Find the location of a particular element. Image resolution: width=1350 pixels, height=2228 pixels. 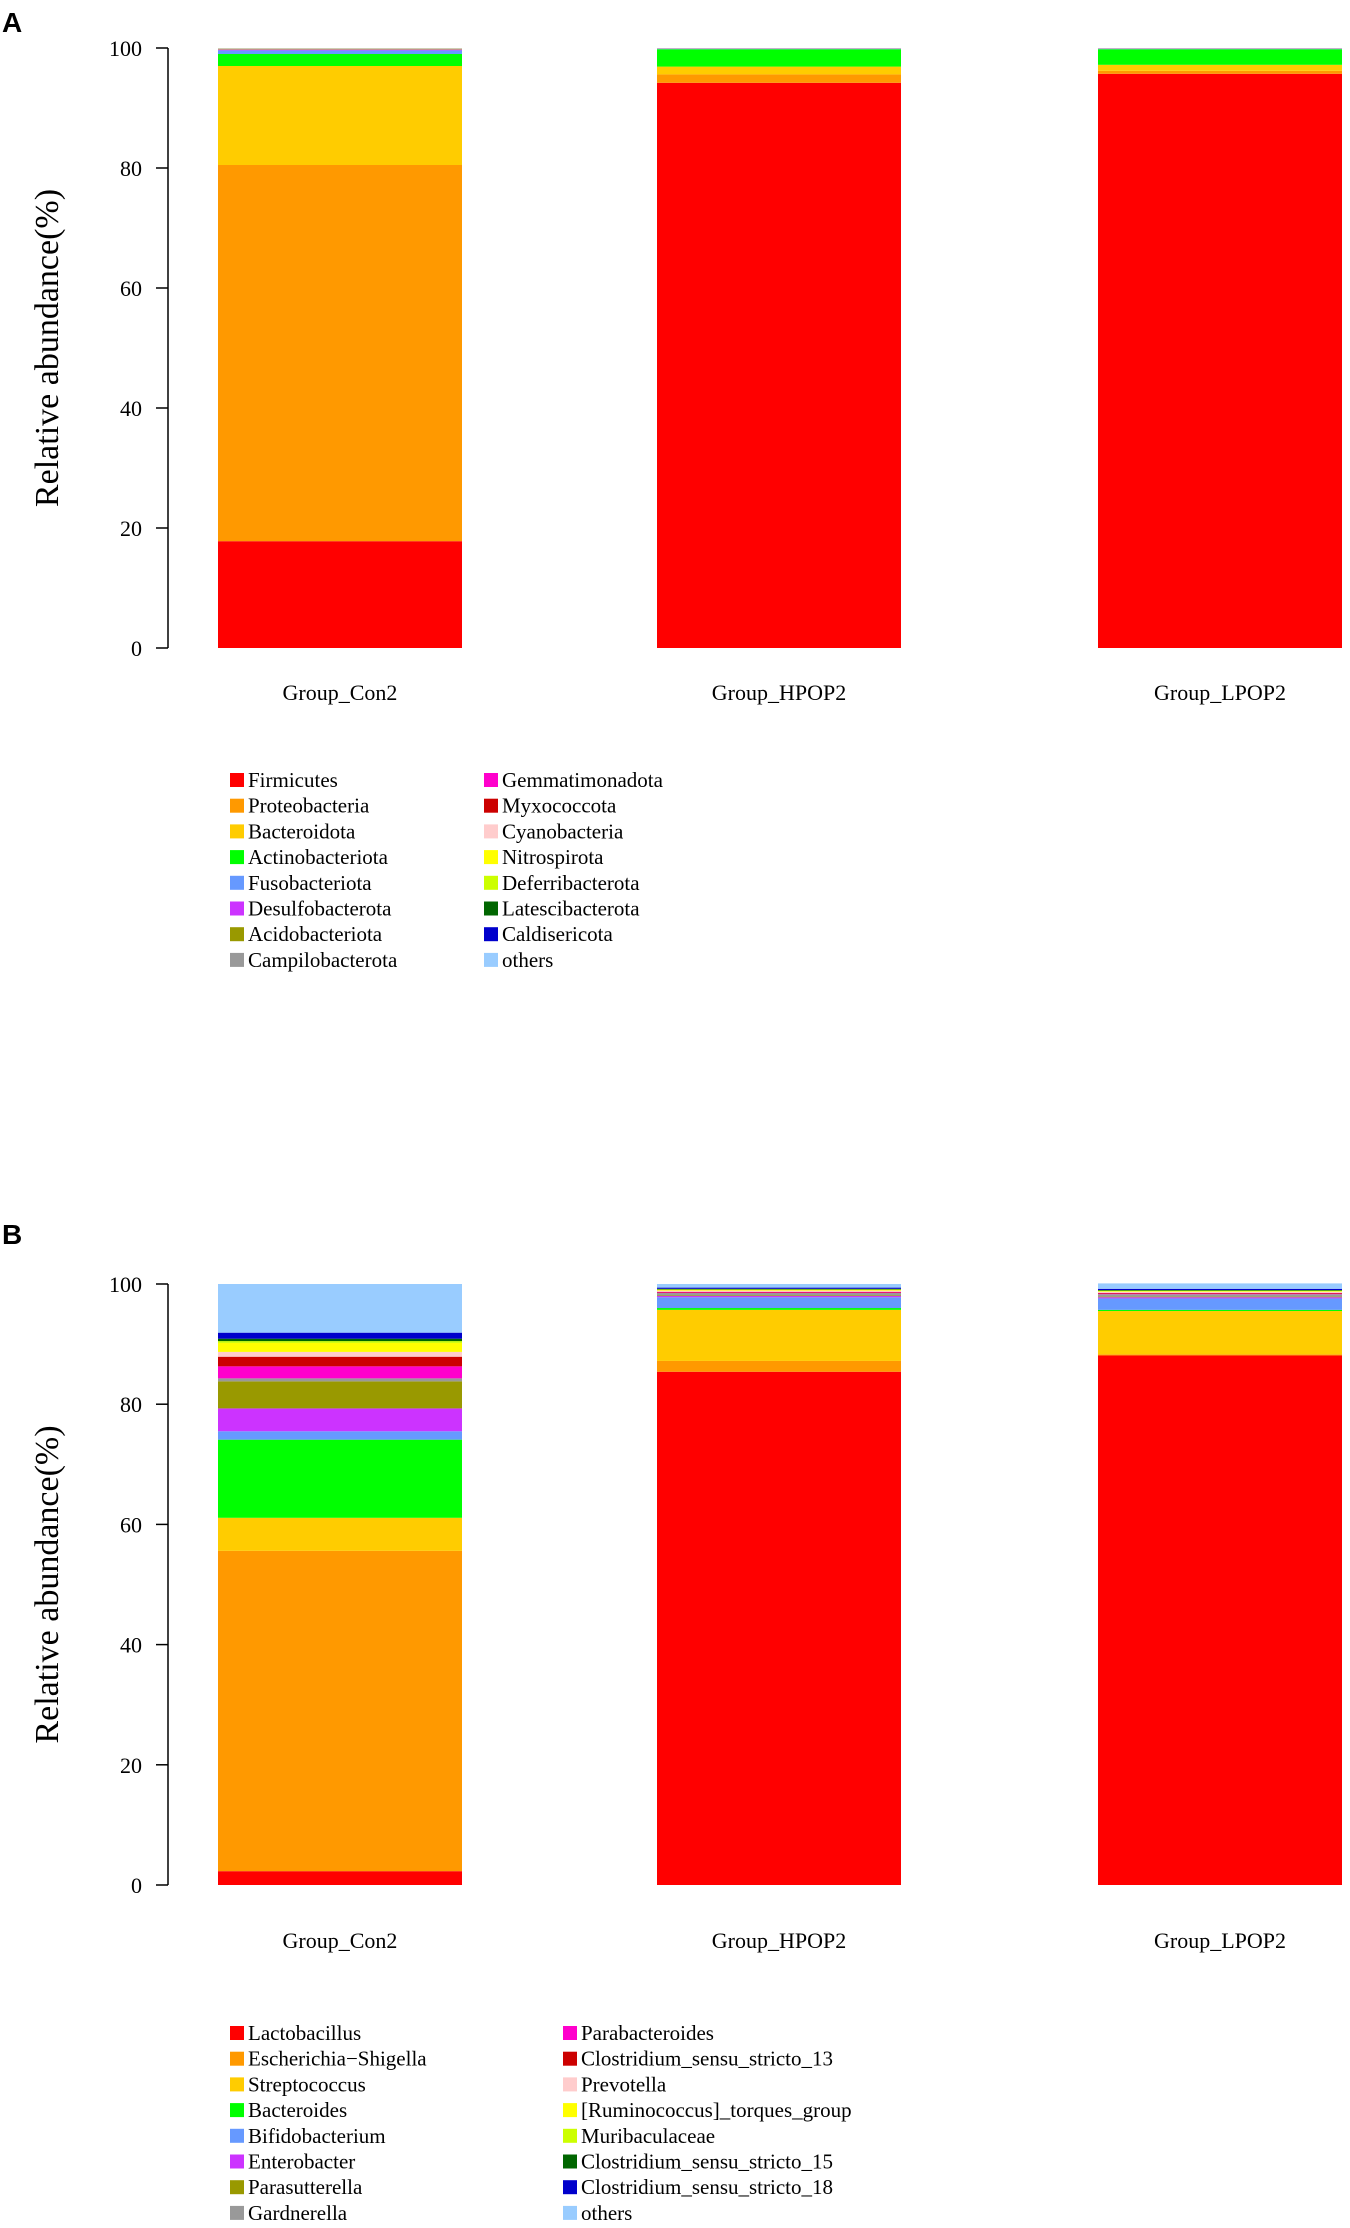

panel-a-legend-label: Bacteroidota is located at coordinates (302, 831).